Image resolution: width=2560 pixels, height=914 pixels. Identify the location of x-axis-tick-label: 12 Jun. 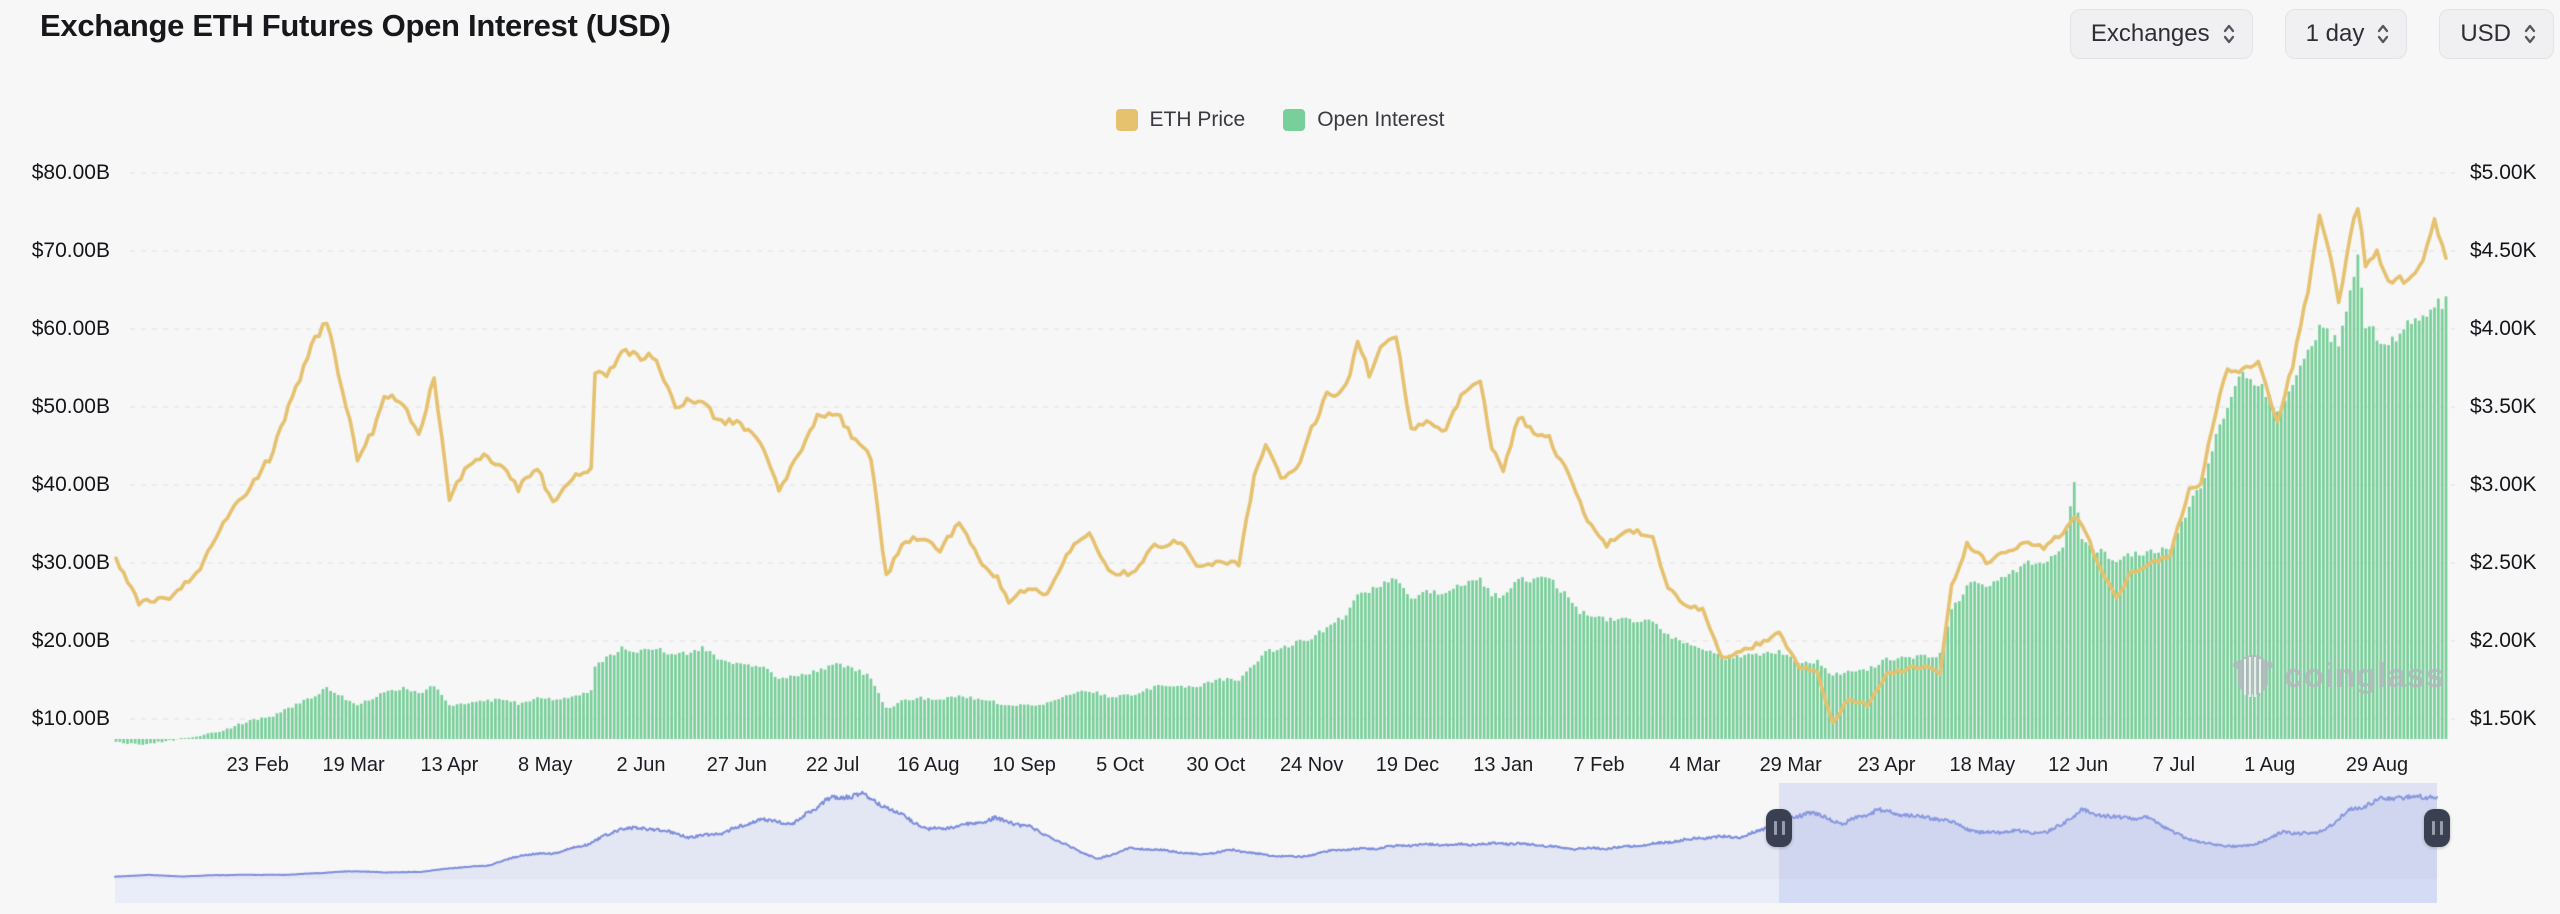
(2078, 765).